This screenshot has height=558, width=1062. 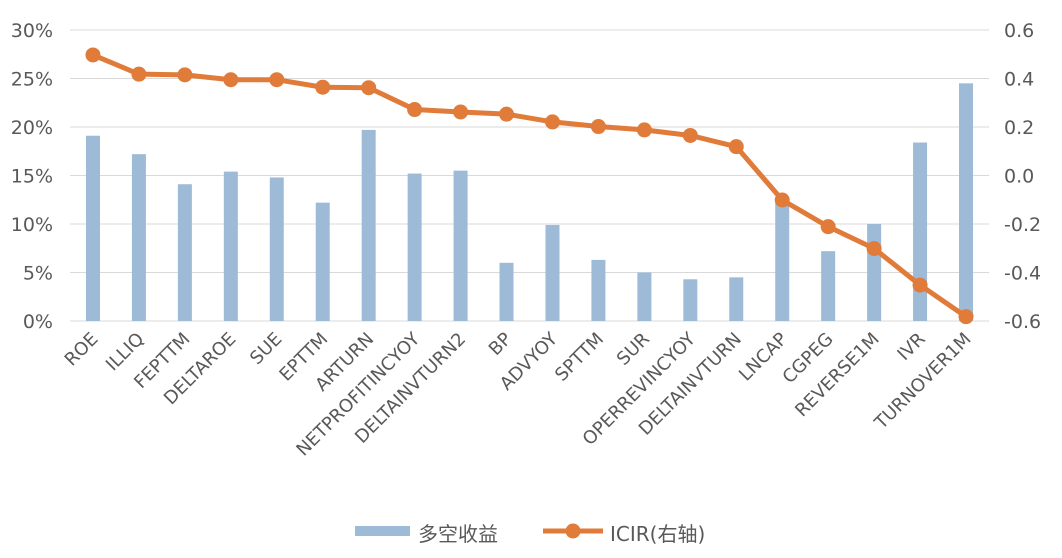 I want to click on y-right-tick-label: -0.6, so click(x=1022, y=322).